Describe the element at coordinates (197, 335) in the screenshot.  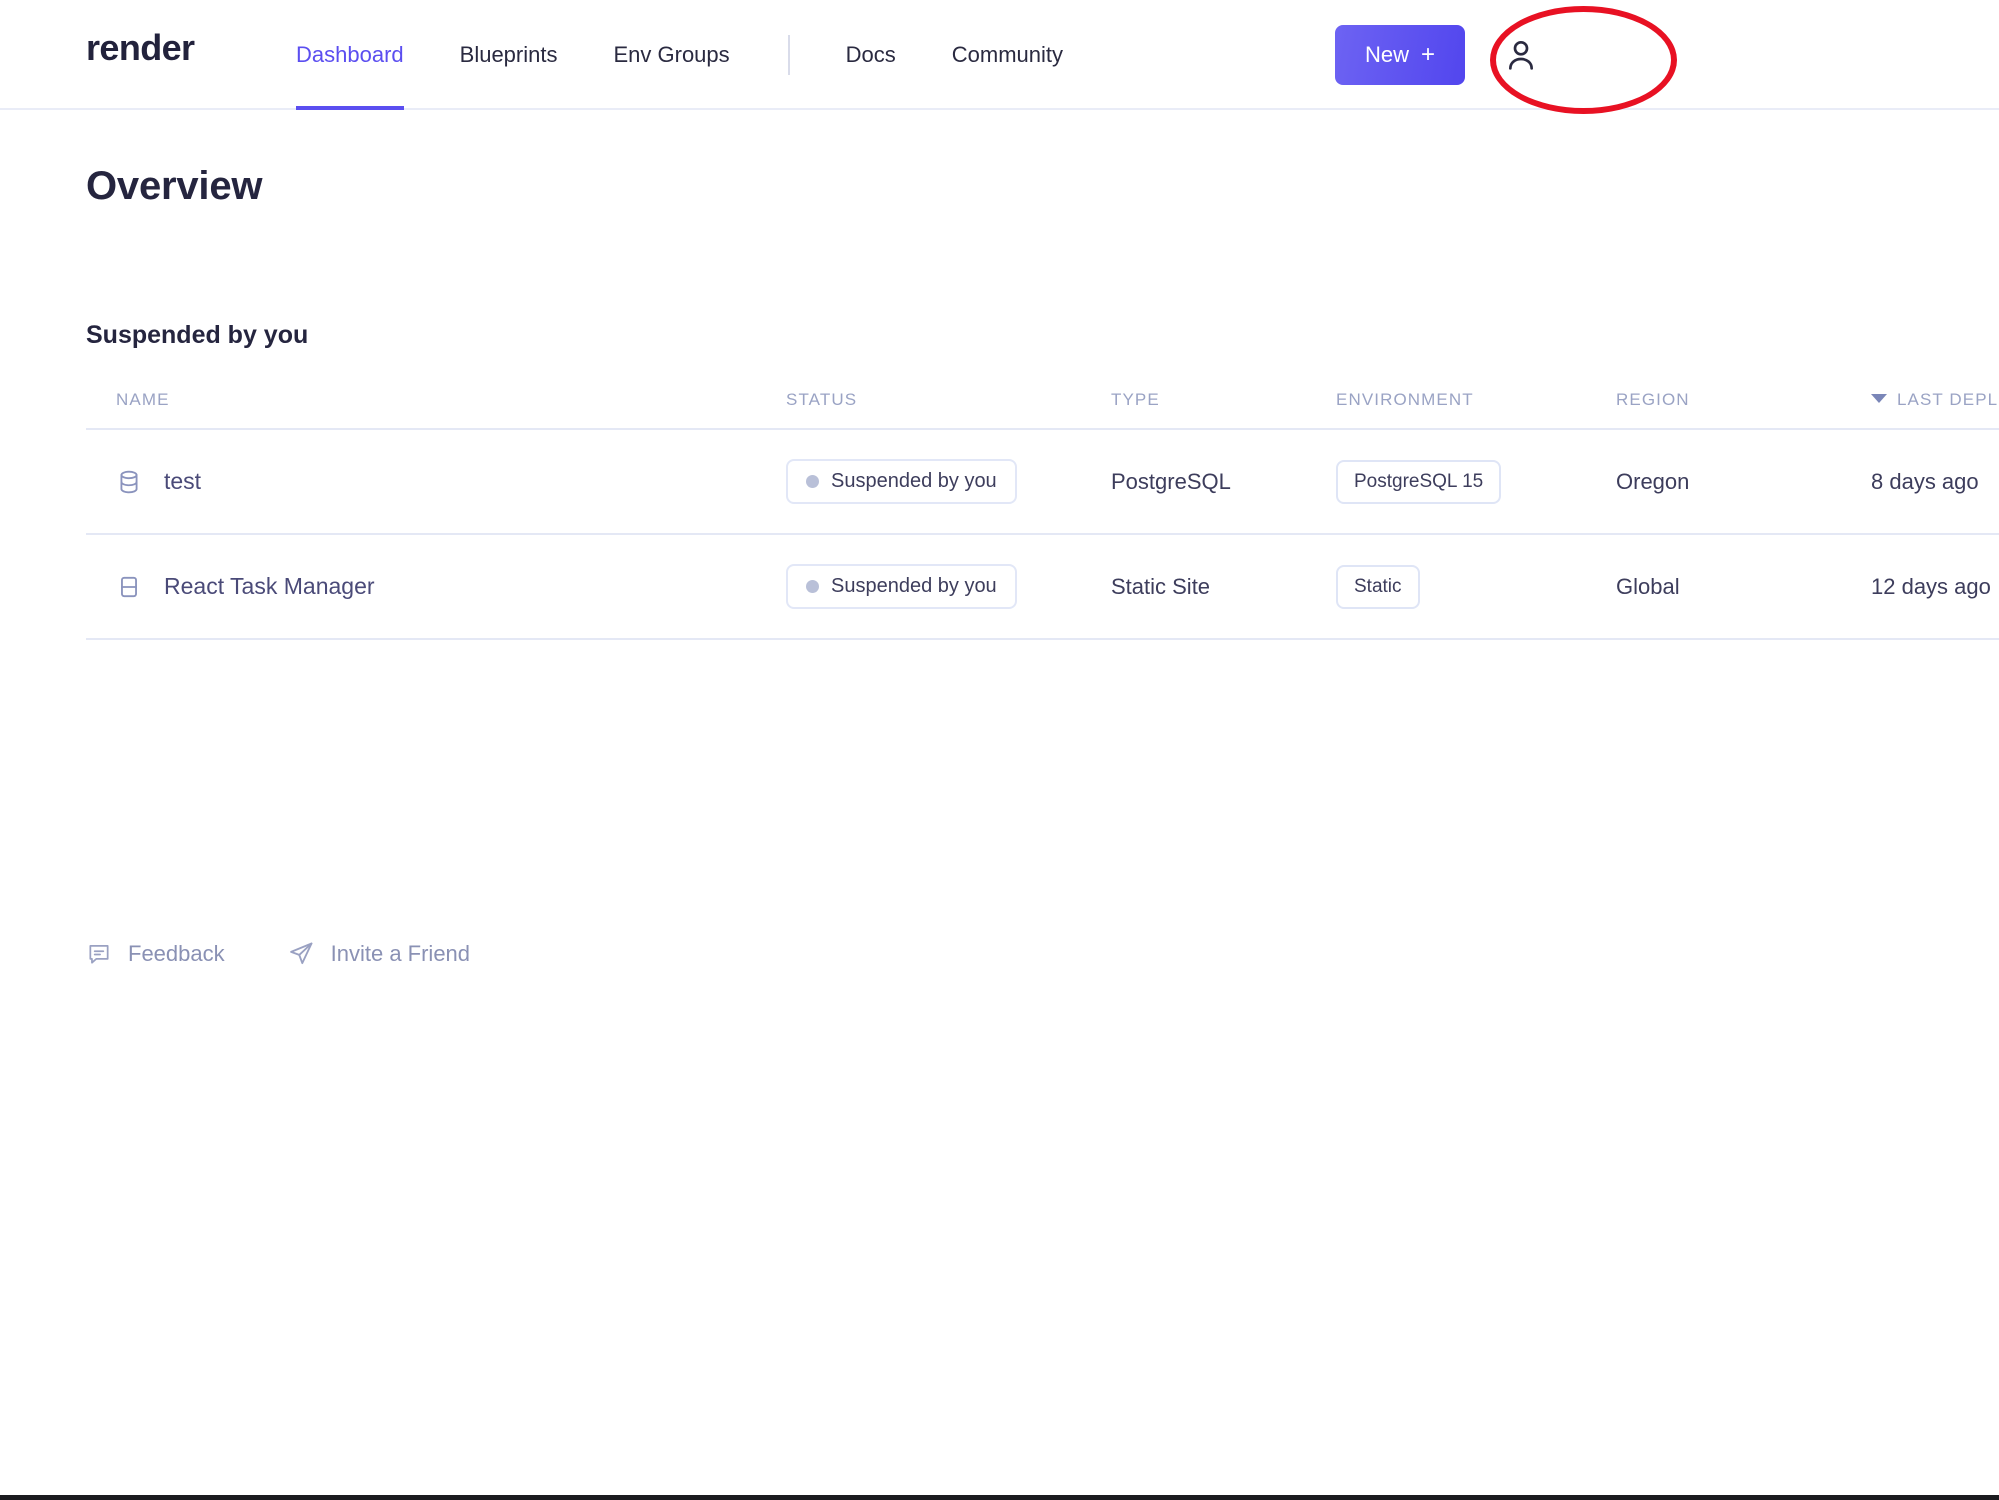
I see `section-title-suspended: Suspended by you` at that location.